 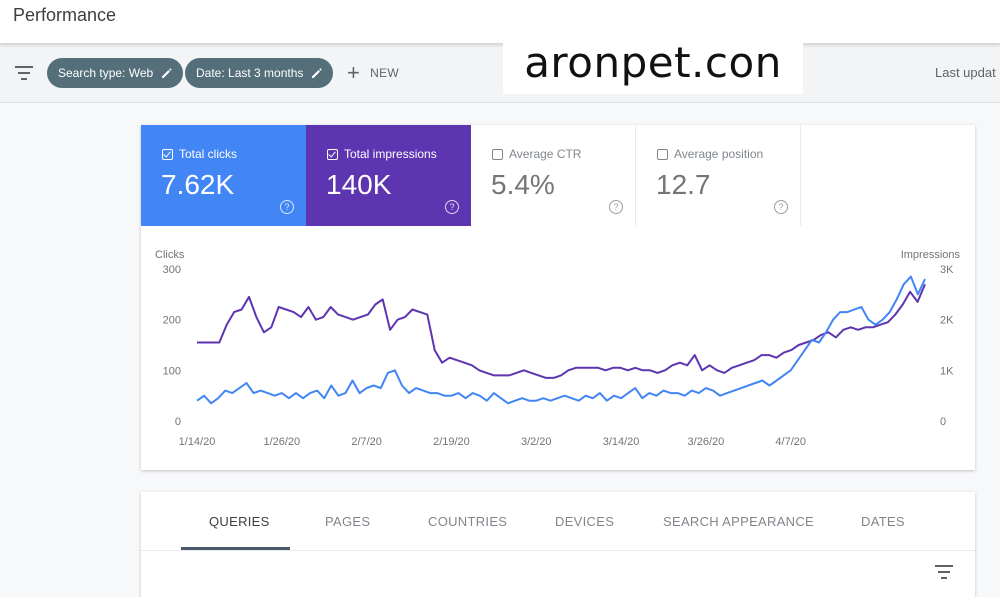 I want to click on x-tick-label: 3/26/20, so click(x=706, y=442).